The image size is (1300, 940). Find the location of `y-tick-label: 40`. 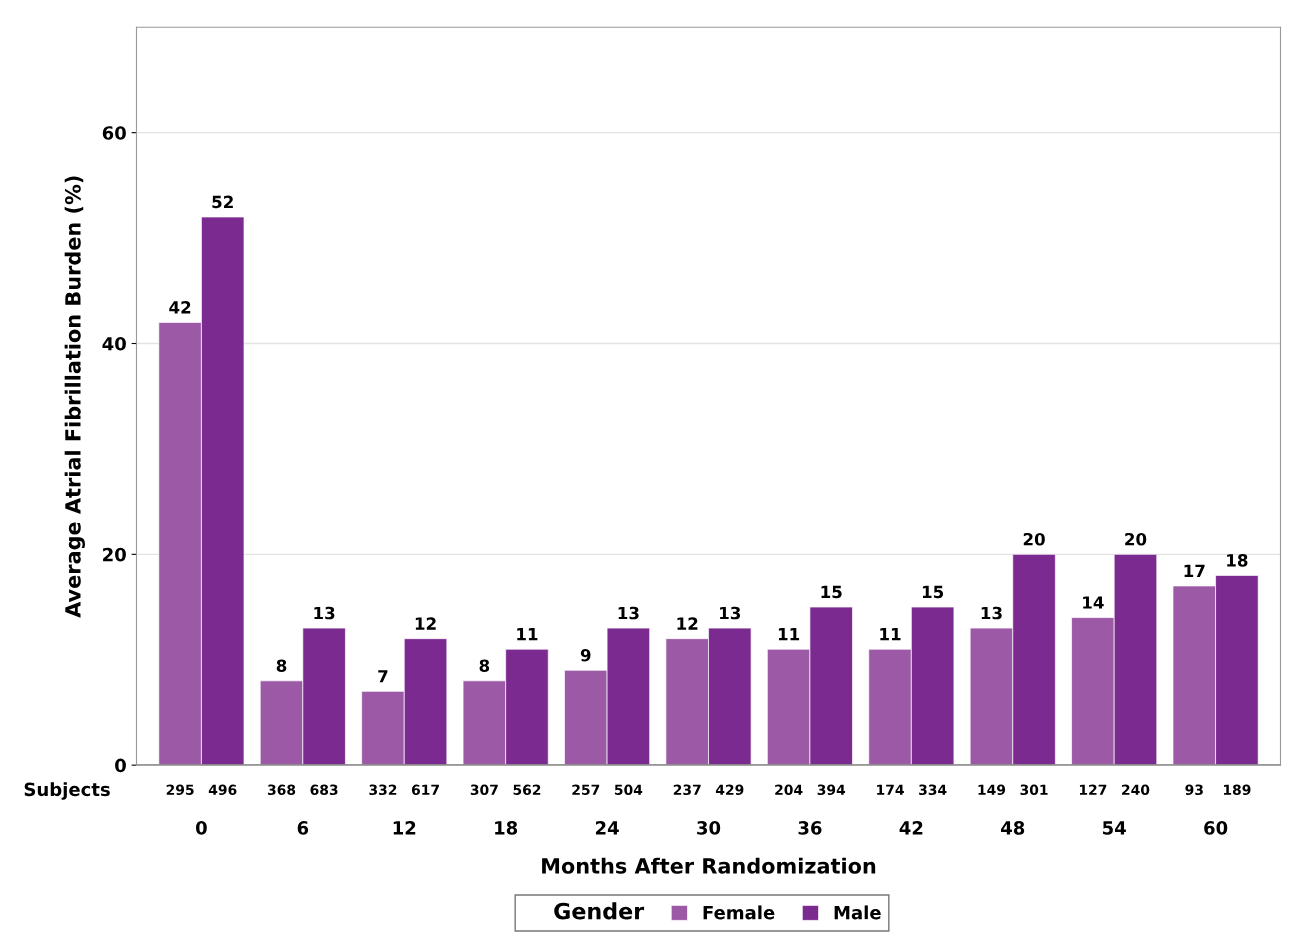

y-tick-label: 40 is located at coordinates (114, 343).